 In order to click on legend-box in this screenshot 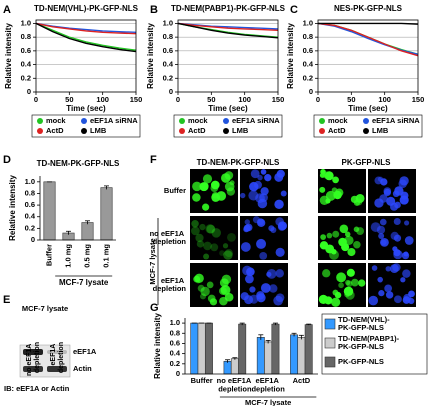, I will do `click(228, 126)`.